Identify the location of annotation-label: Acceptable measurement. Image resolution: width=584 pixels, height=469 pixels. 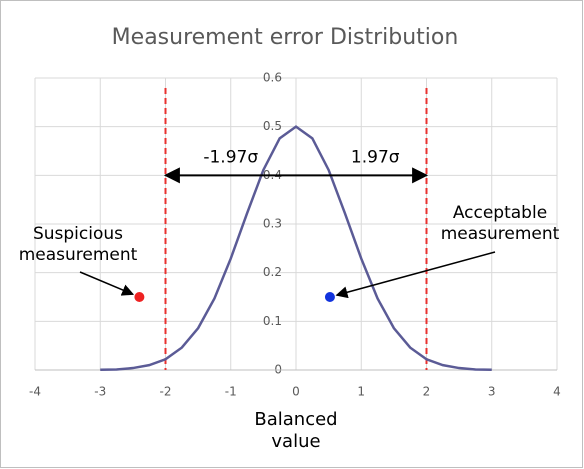
(500, 223).